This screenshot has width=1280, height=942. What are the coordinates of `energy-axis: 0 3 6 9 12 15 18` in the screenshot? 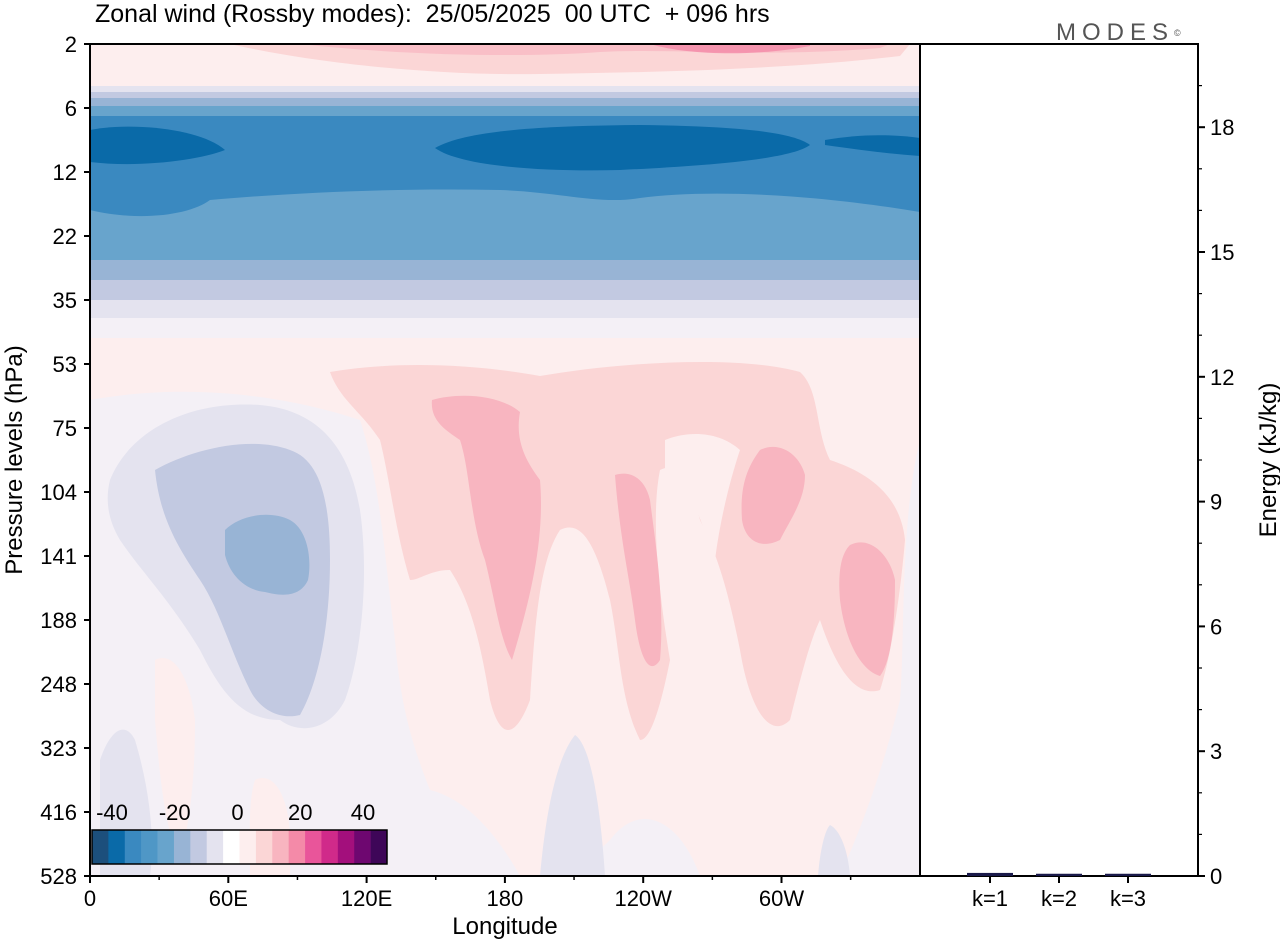 It's located at (1216, 486).